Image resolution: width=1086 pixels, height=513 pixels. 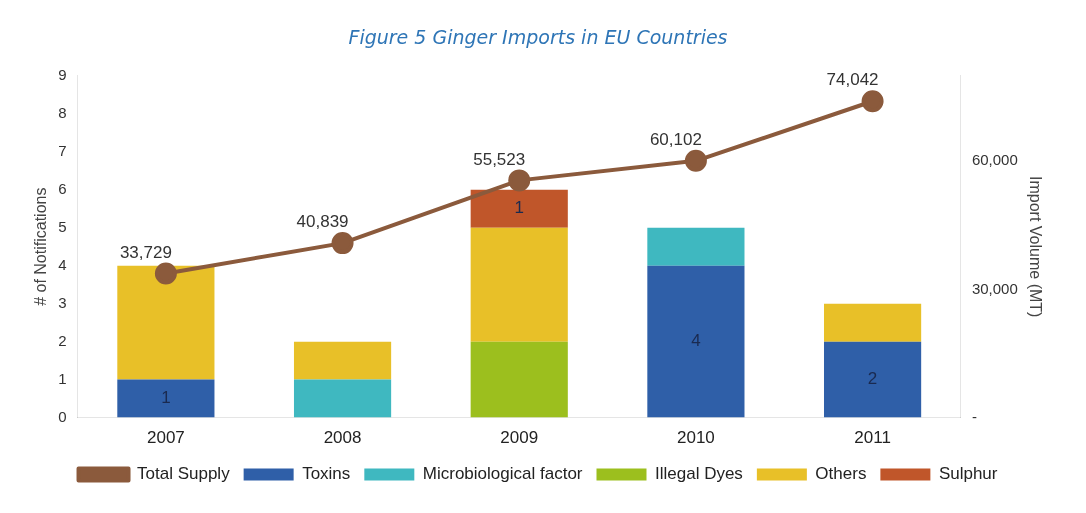 What do you see at coordinates (968, 474) in the screenshot?
I see `legend-label: Sulphur` at bounding box center [968, 474].